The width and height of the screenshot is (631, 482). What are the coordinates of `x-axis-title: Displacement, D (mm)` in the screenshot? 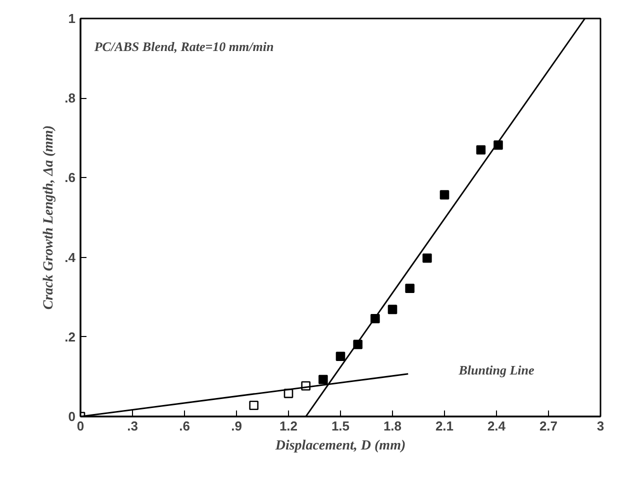 It's located at (340, 446).